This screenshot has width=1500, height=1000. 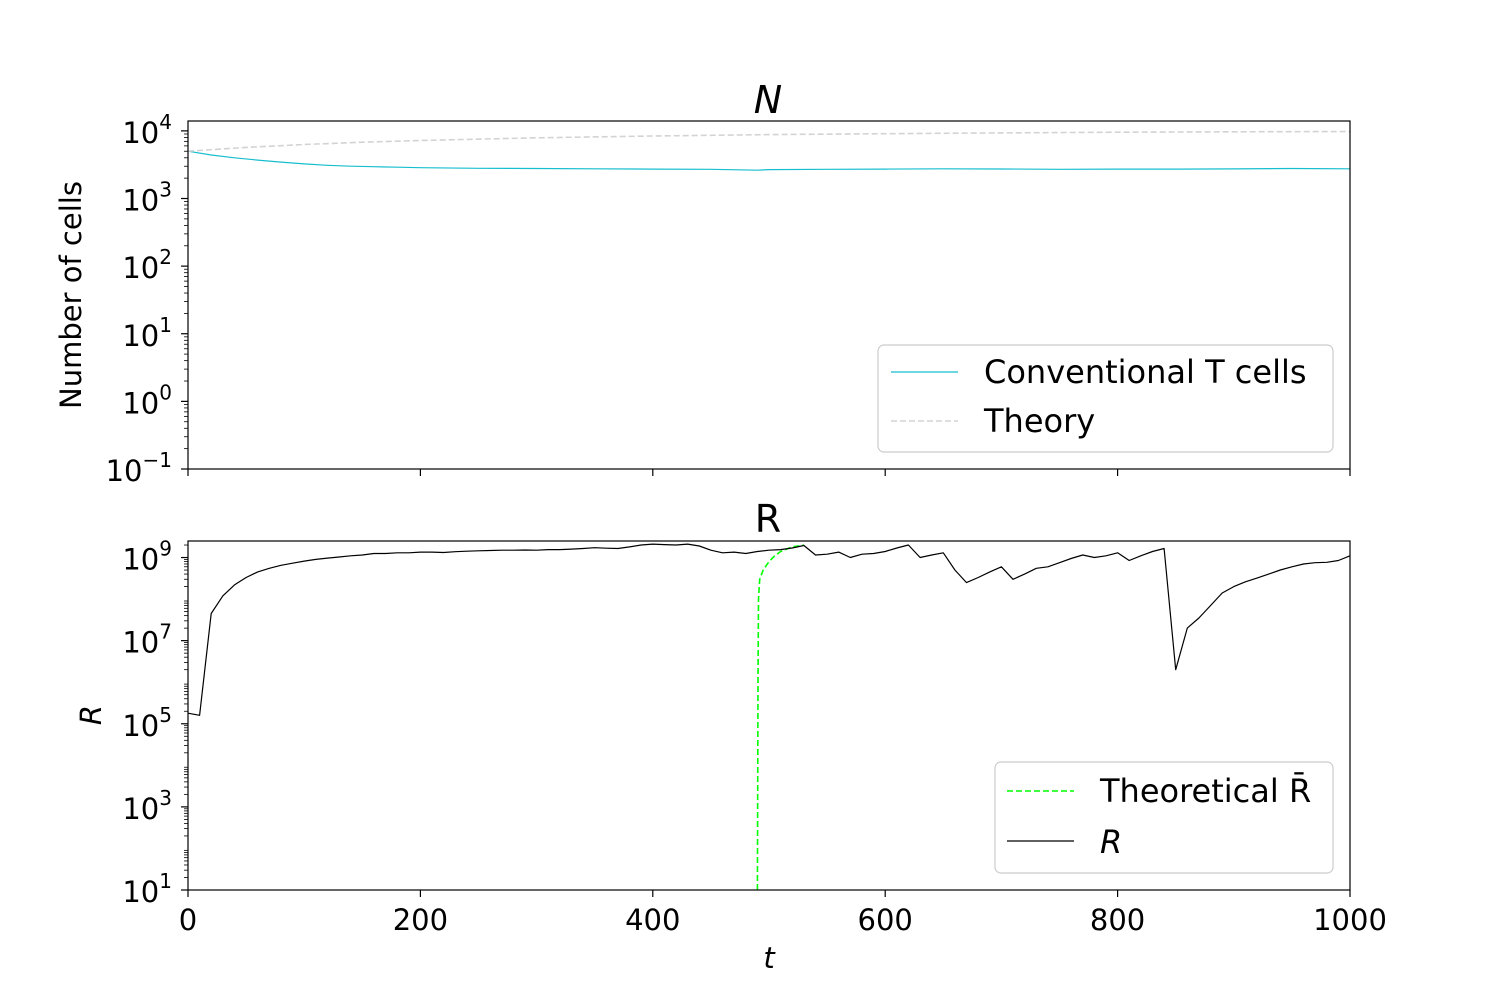 I want to click on legend: Conventional T cells Theory, so click(x=1105, y=398).